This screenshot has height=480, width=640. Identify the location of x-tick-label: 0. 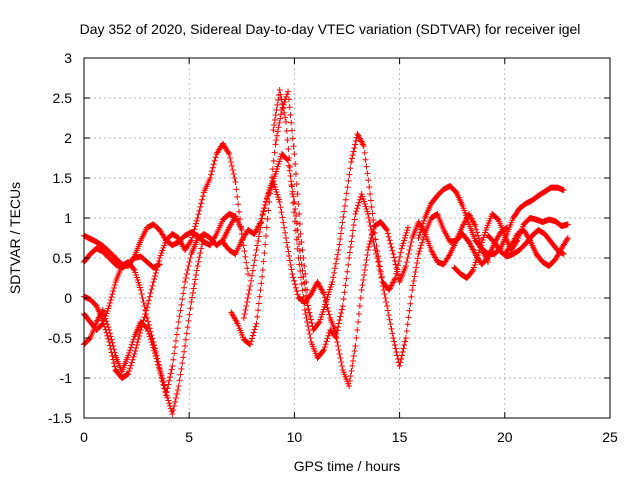
(84, 437).